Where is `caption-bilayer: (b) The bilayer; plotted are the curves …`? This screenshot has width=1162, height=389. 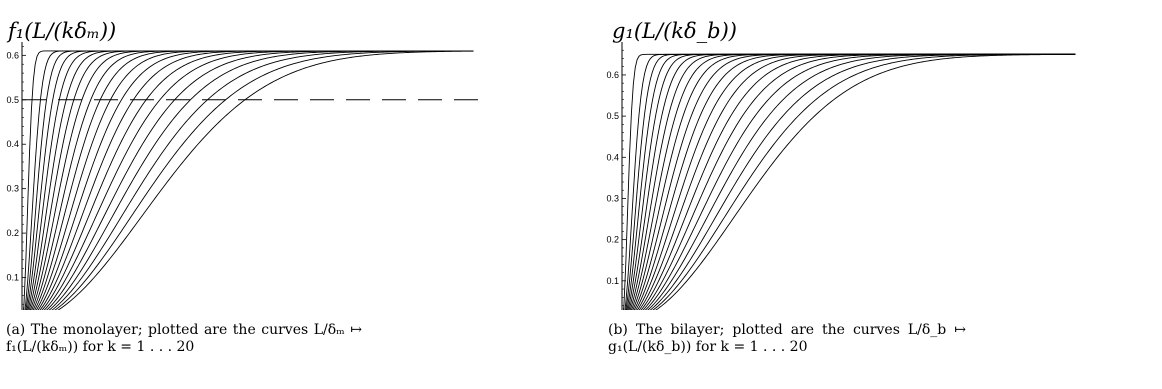 caption-bilayer: (b) The bilayer; plotted are the curves … is located at coordinates (787, 339).